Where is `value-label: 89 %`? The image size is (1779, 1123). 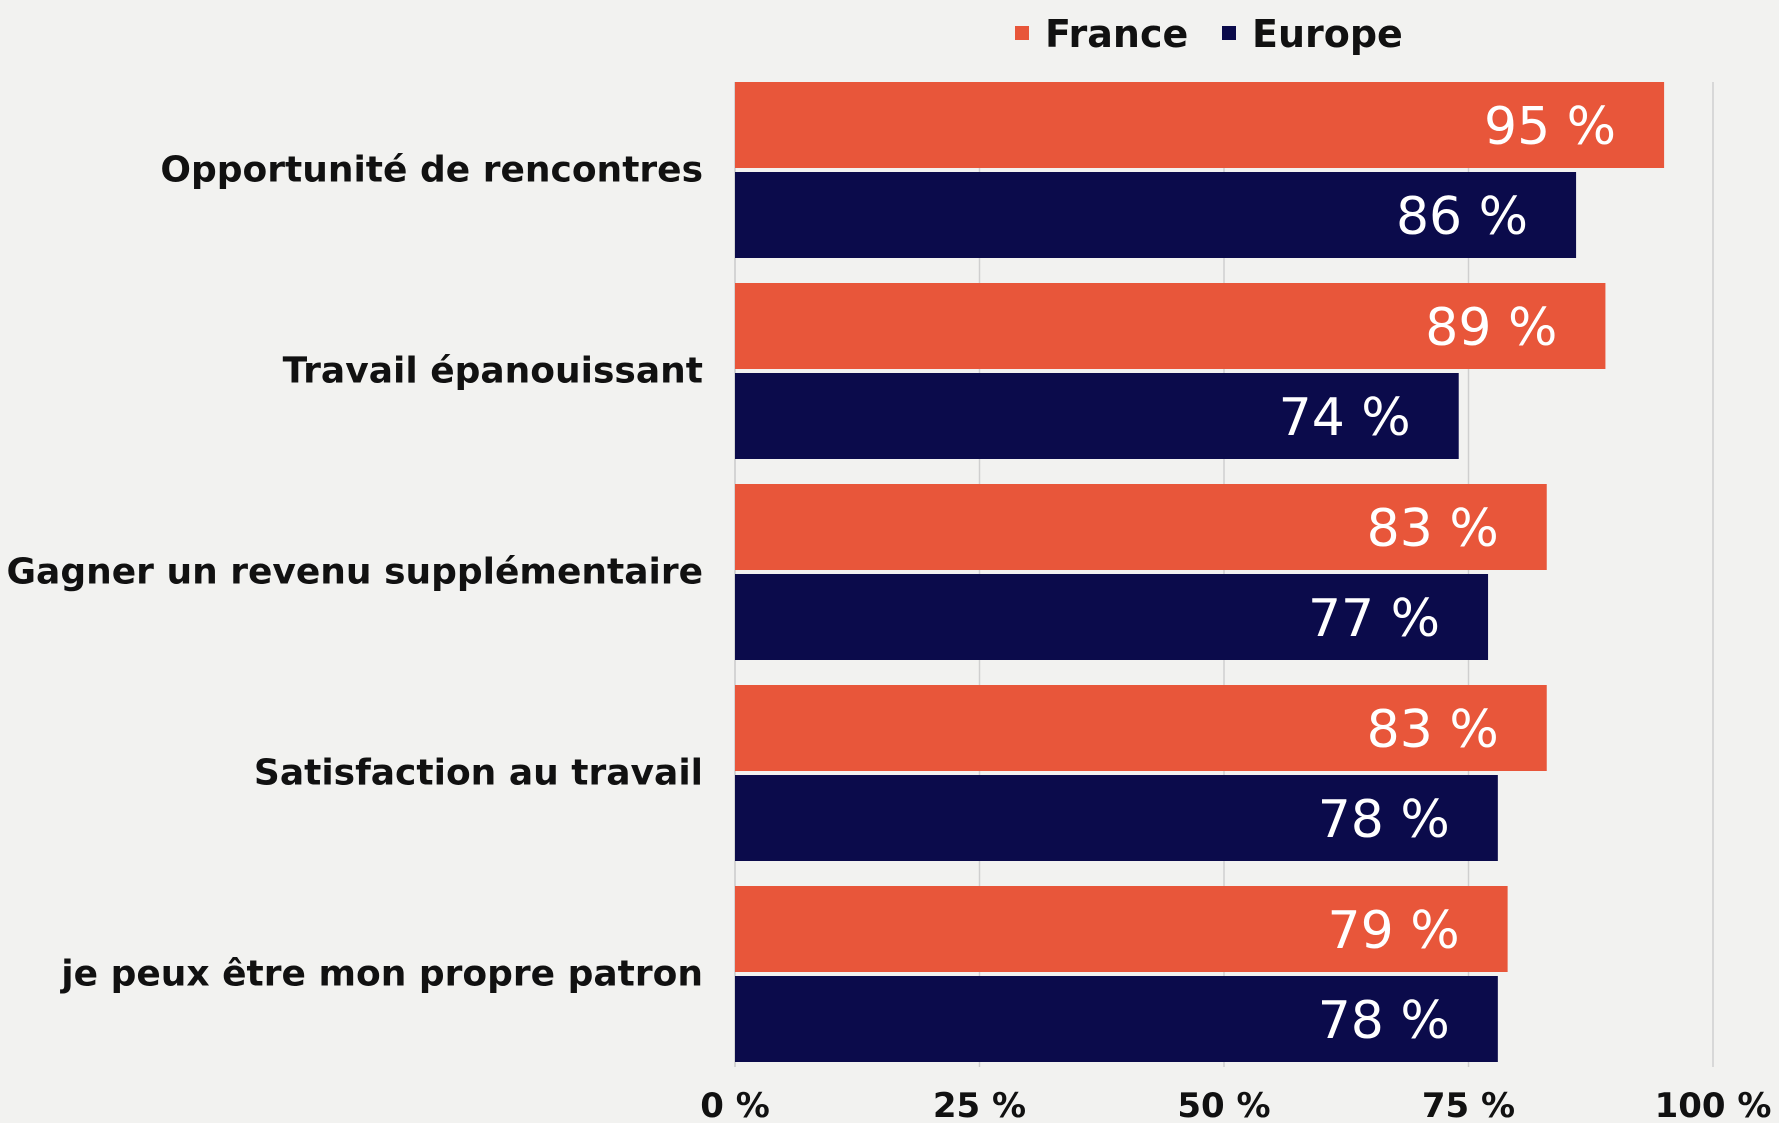 value-label: 89 % is located at coordinates (1491, 328).